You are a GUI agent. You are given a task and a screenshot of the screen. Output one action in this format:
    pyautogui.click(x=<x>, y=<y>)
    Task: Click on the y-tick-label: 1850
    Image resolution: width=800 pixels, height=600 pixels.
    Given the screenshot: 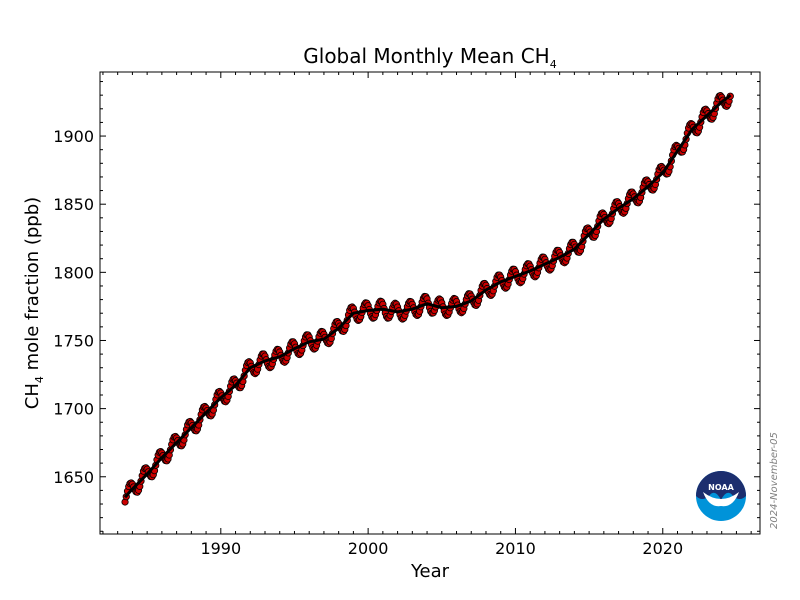 What is the action you would take?
    pyautogui.click(x=73, y=204)
    